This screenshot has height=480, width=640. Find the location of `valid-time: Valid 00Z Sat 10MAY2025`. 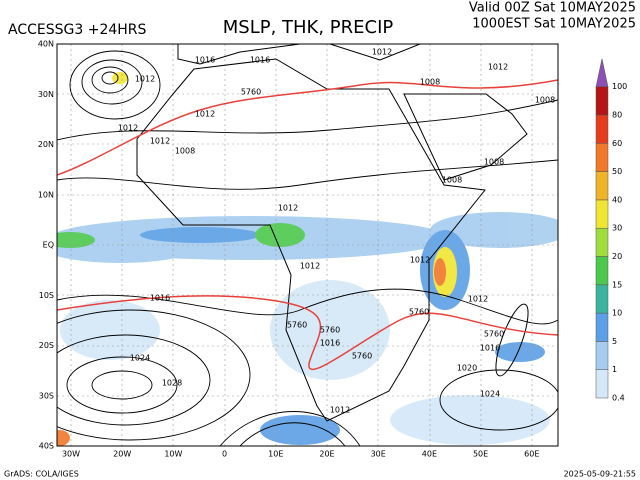

valid-time: Valid 00Z Sat 10MAY2025 is located at coordinates (552, 8).